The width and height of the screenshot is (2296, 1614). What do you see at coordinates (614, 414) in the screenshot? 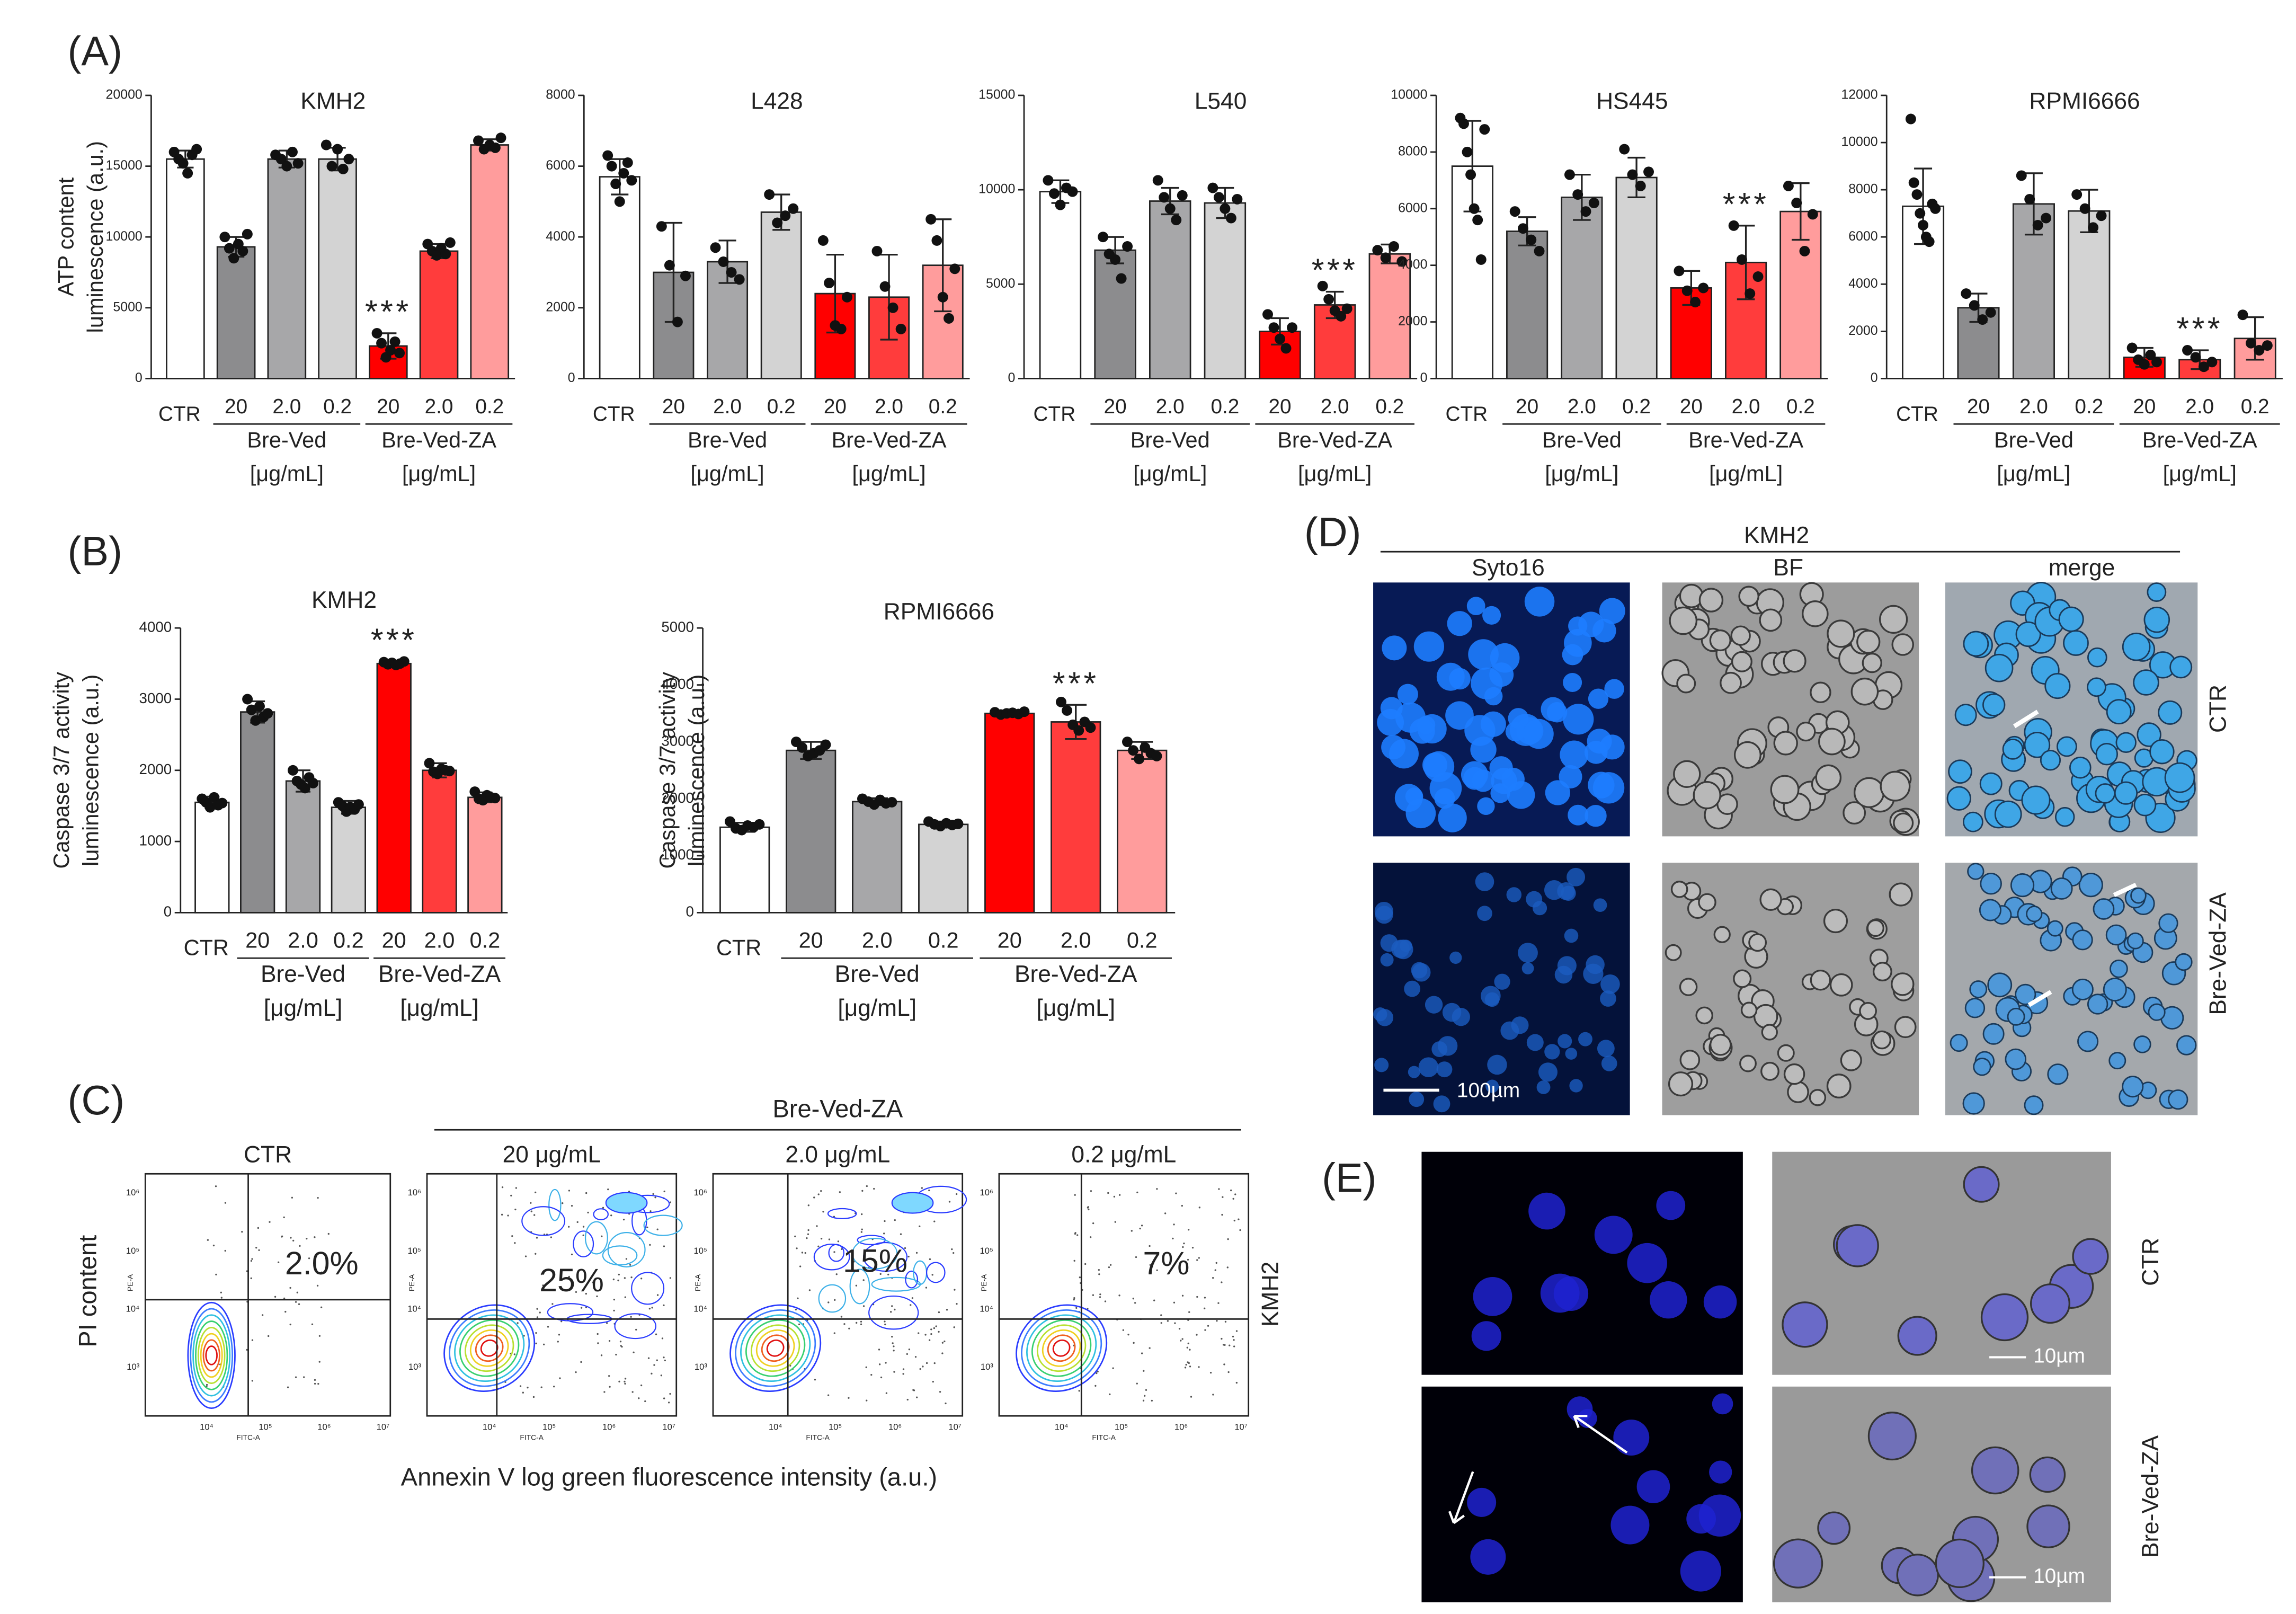
I see `x-tick-label: CTR` at bounding box center [614, 414].